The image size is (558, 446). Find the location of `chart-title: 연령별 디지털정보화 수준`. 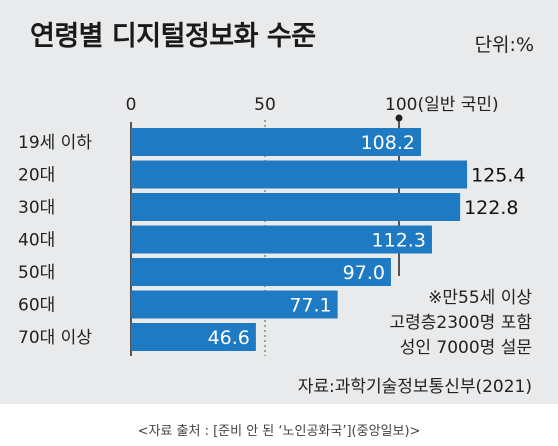

chart-title: 연령별 디지털정보화 수준 is located at coordinates (173, 36).